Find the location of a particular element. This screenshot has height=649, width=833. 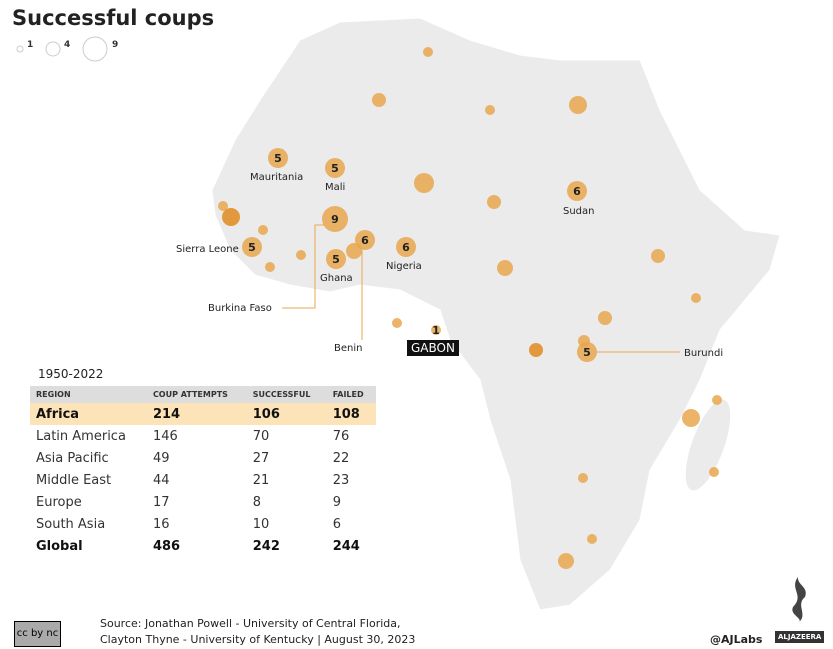

table-cell: Middle East is located at coordinates (74, 480).